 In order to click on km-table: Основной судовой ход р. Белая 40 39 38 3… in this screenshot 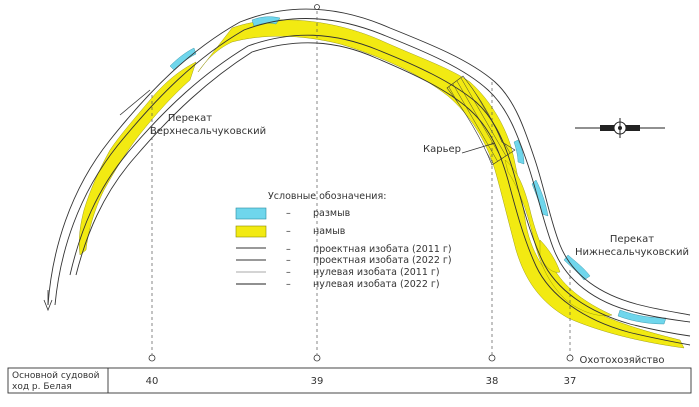, I will do `click(349, 380)`.